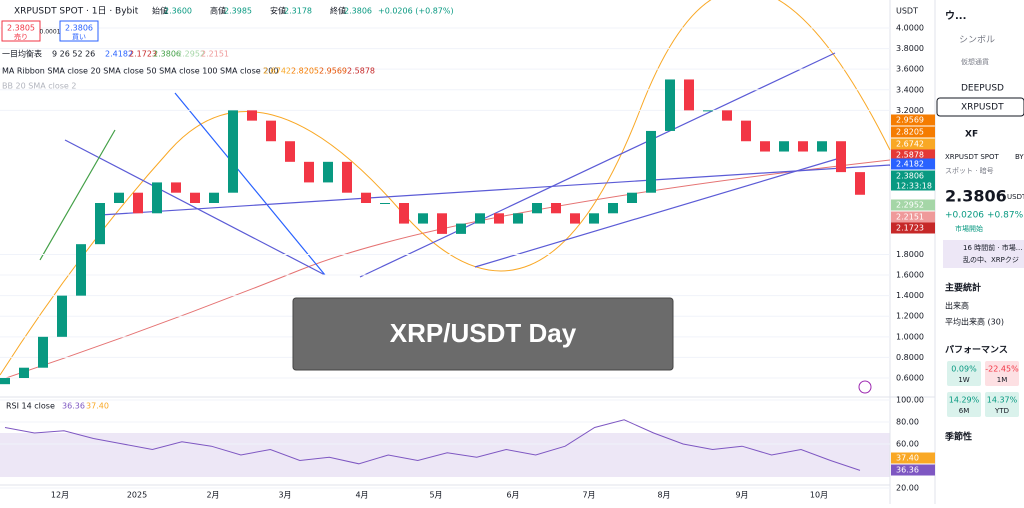 The height and width of the screenshot is (508, 1024). Describe the element at coordinates (963, 380) in the screenshot. I see `perf-period: 1W` at that location.